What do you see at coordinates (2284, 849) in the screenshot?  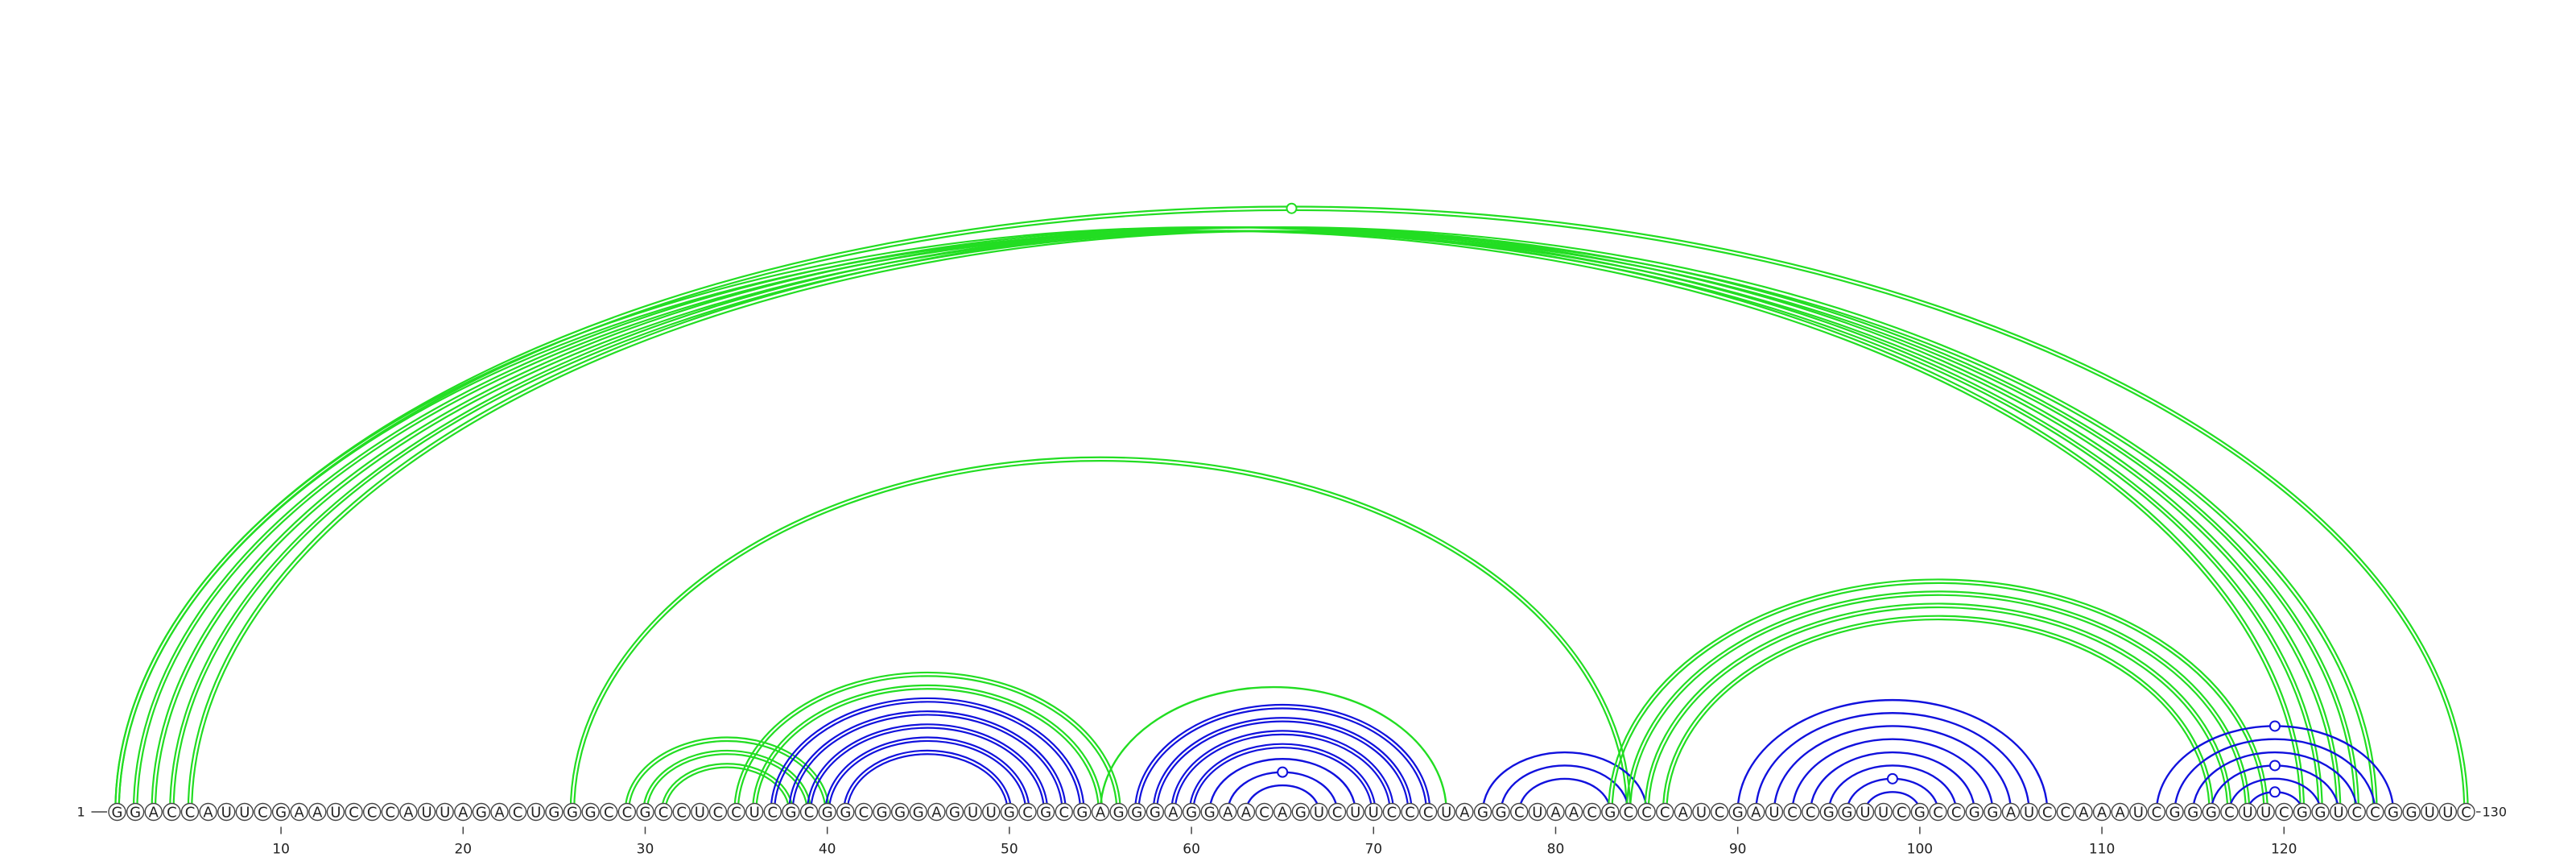 I see `tick-label: 120` at bounding box center [2284, 849].